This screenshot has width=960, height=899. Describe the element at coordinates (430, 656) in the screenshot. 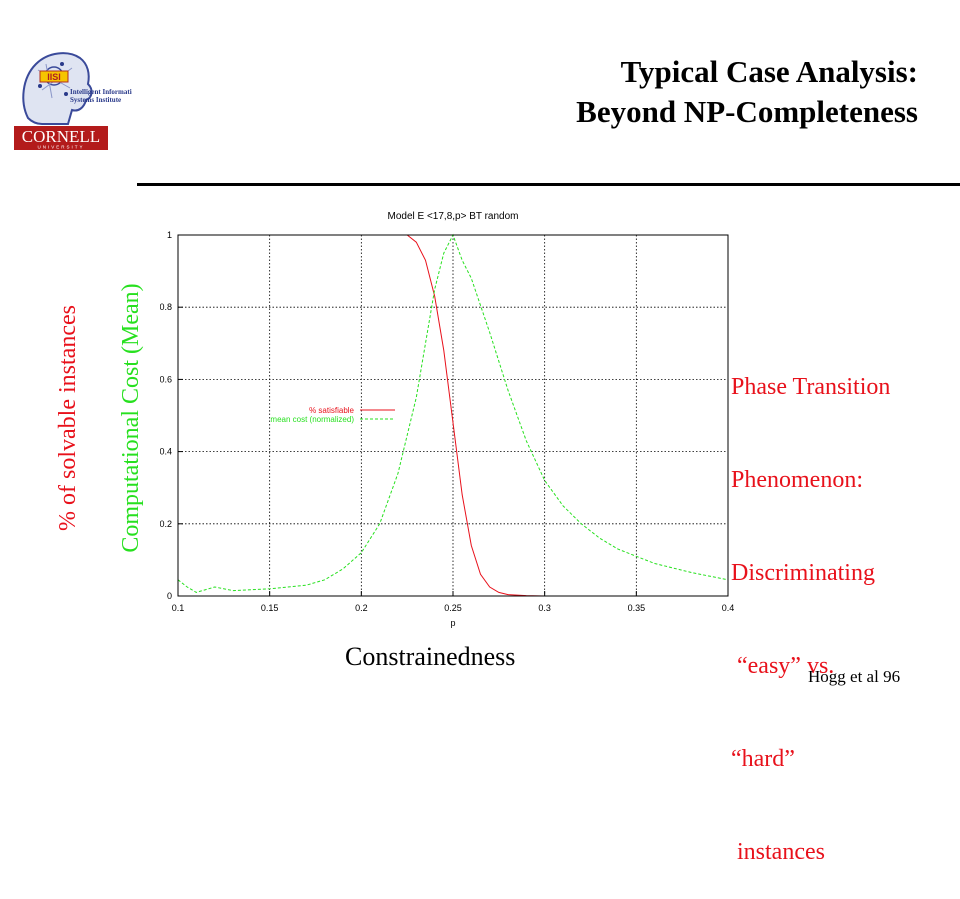

I see `x-axis-caption: Constrainedness` at that location.